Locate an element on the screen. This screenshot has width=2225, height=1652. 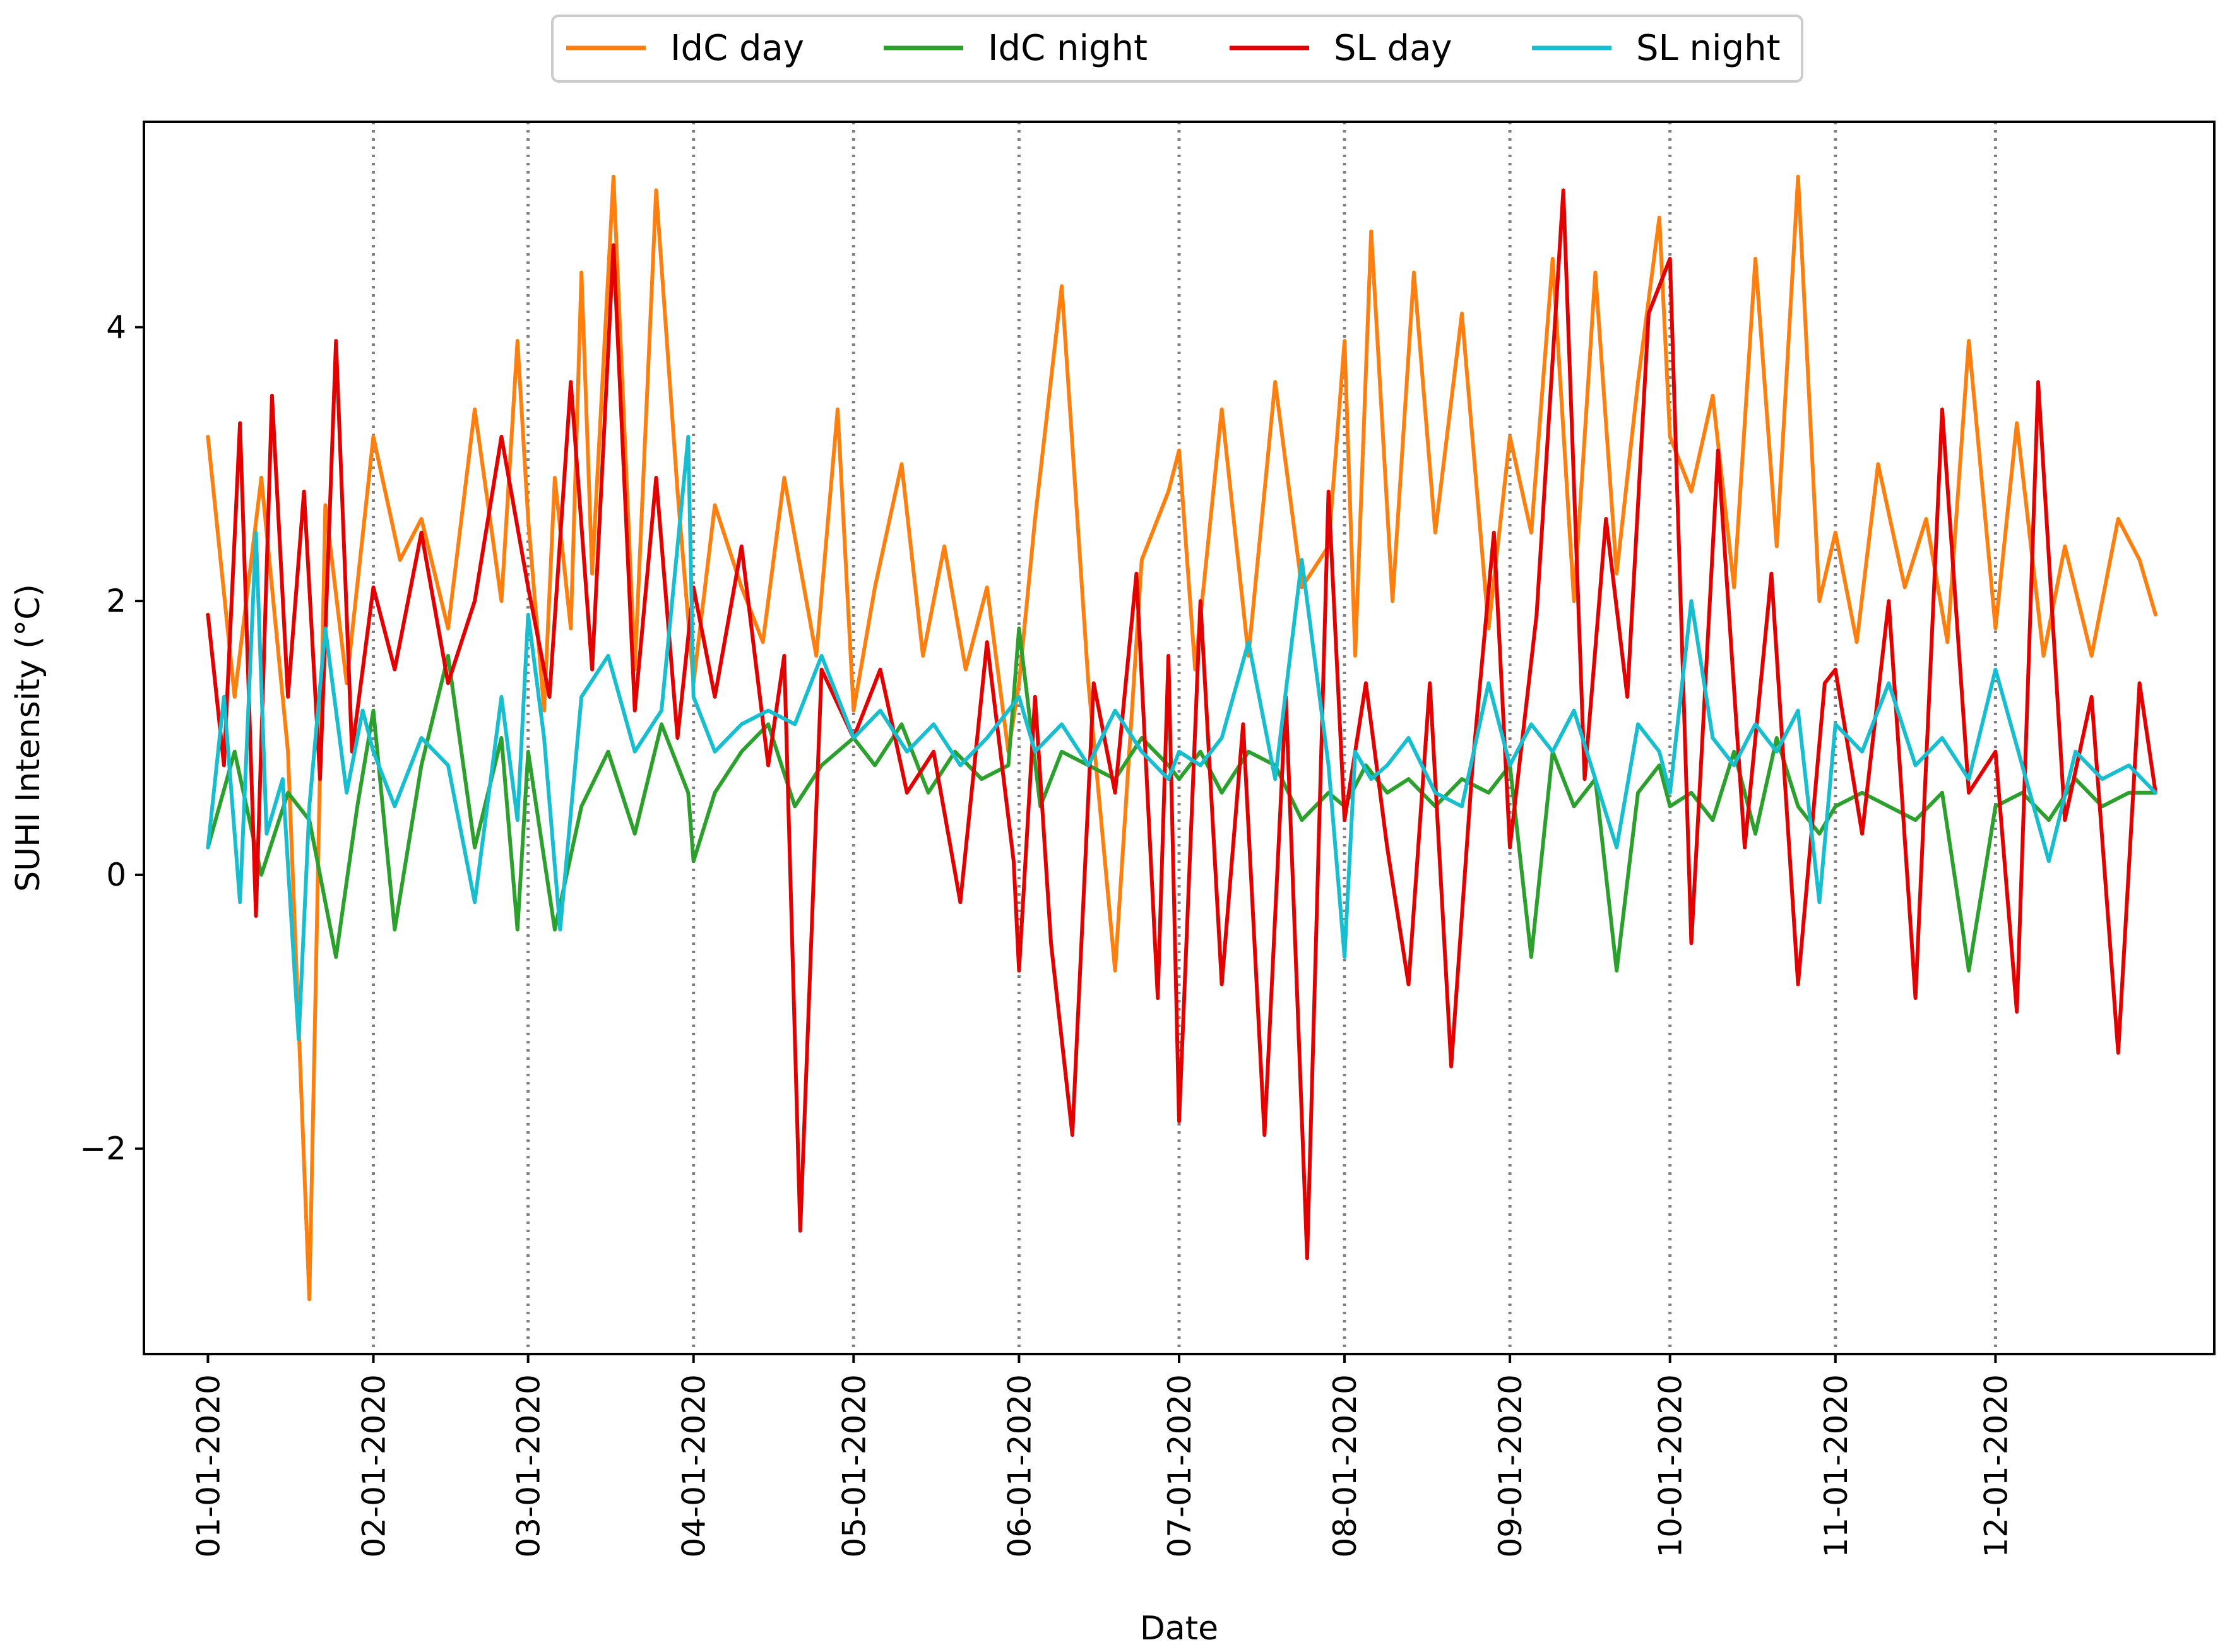
y-tick-label-0: −2 is located at coordinates (103, 1149).